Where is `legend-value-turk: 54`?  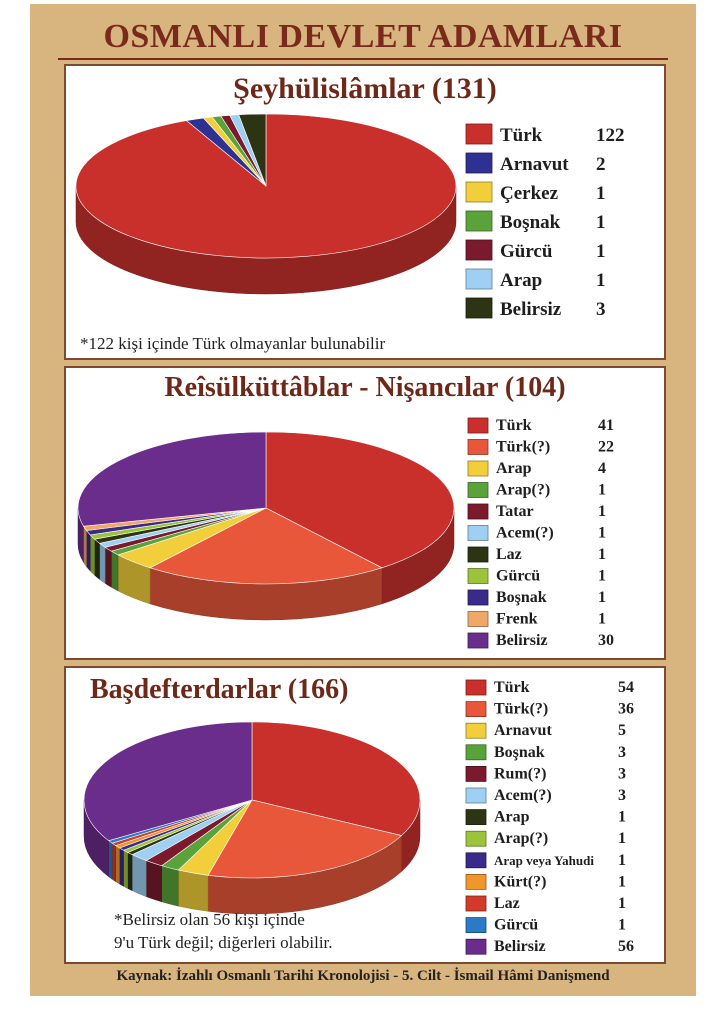 legend-value-turk: 54 is located at coordinates (626, 687).